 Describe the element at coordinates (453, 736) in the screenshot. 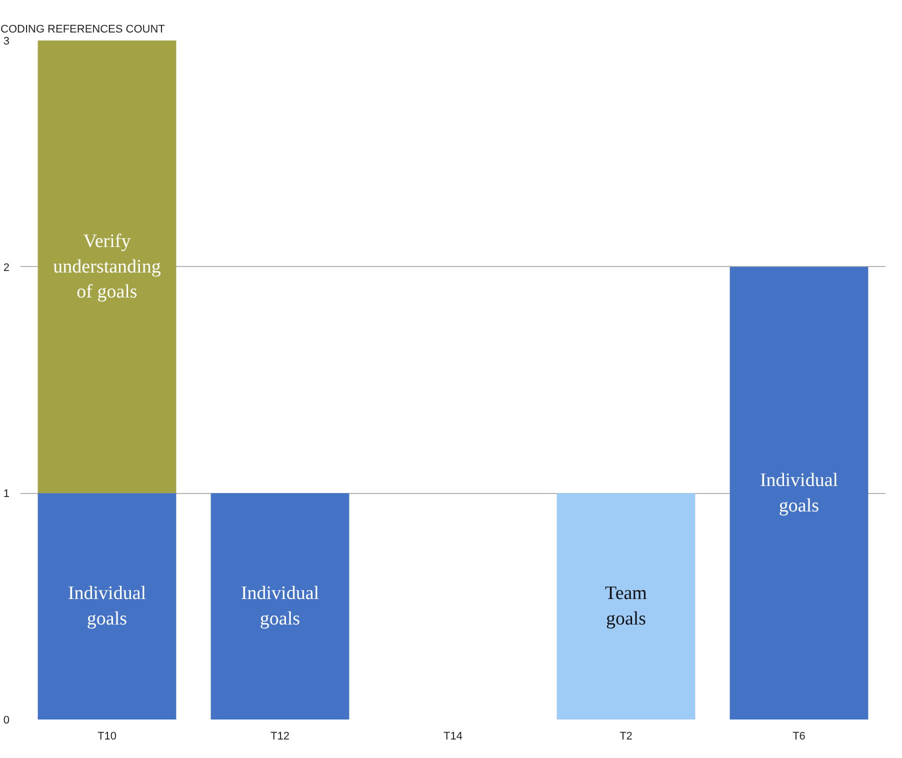

I see `x-tick-label: T14` at that location.